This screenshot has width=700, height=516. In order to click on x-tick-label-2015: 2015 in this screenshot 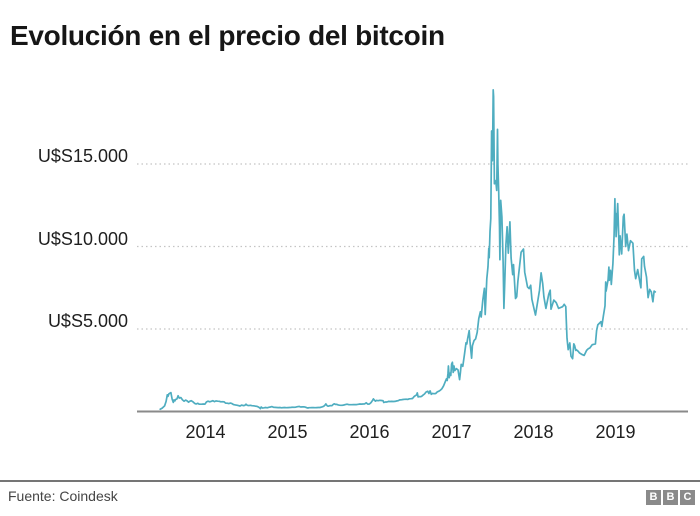, I will do `click(287, 432)`.